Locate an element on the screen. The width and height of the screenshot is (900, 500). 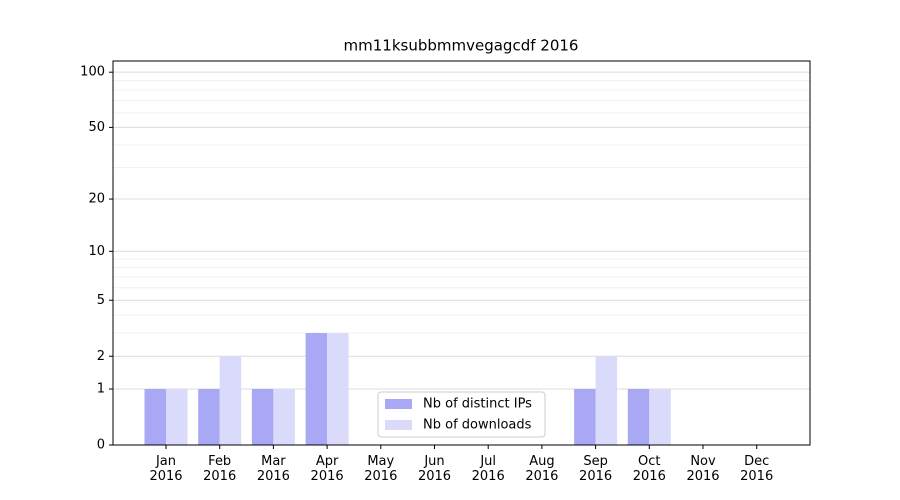
x-tick-label: Nov 2016 is located at coordinates (703, 469).